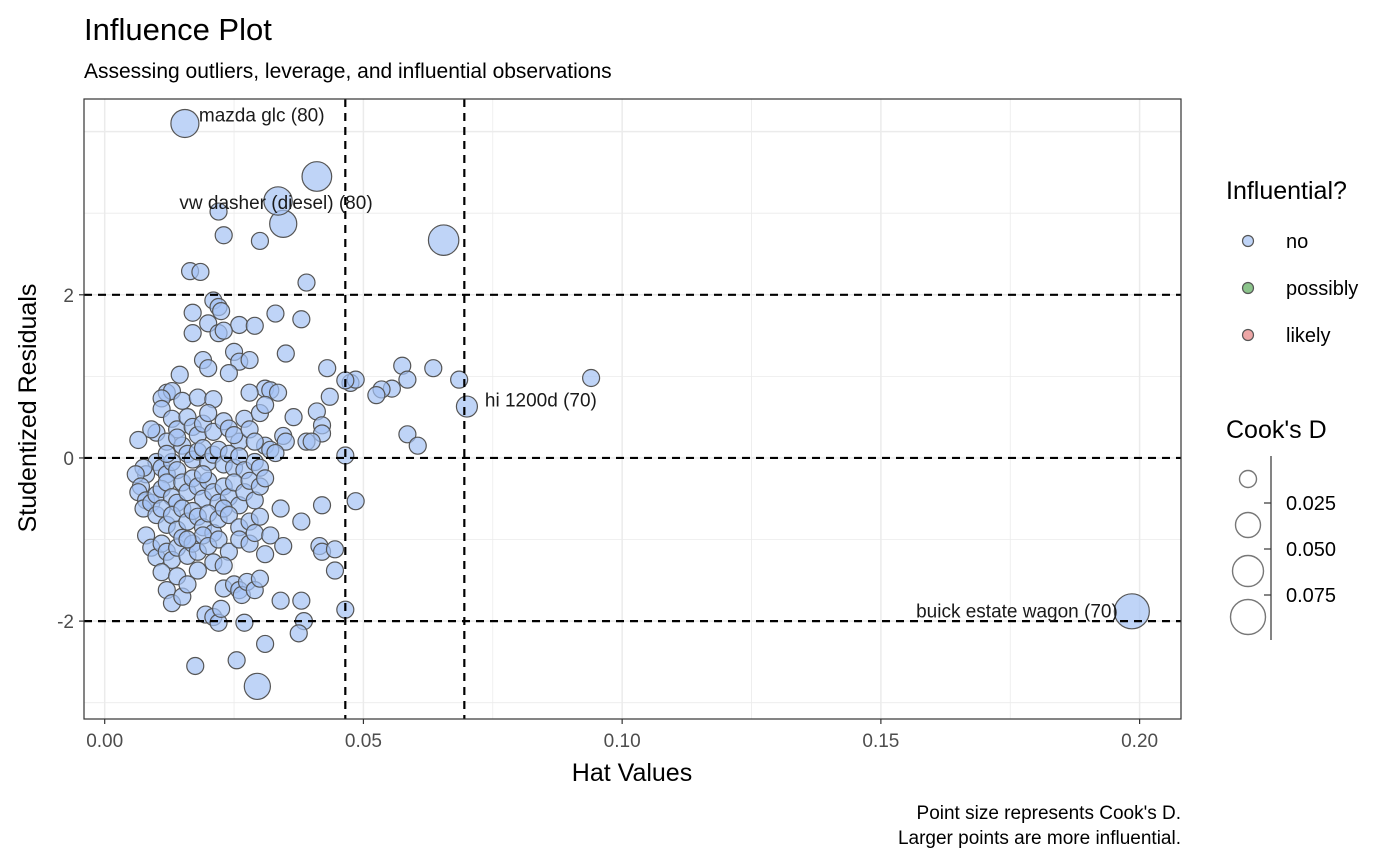 This screenshot has height=865, width=1400. Describe the element at coordinates (1297, 242) in the screenshot. I see `legend-label-no: no` at that location.